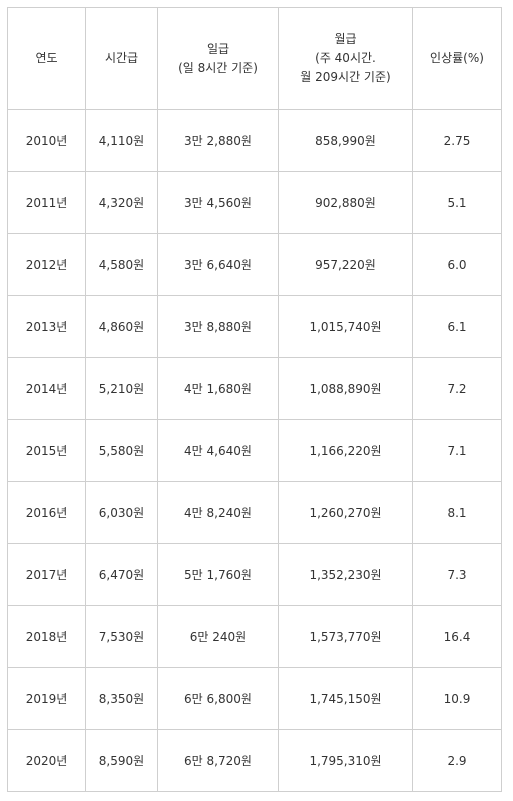 Image resolution: width=513 pixels, height=801 pixels. Describe the element at coordinates (46, 574) in the screenshot. I see `cell-year: 2017년` at that location.